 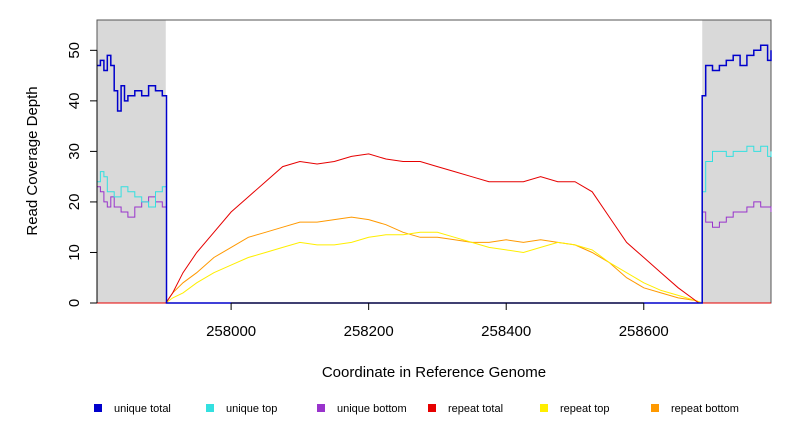 I want to click on legend-swatch-unique-total, so click(x=98, y=408).